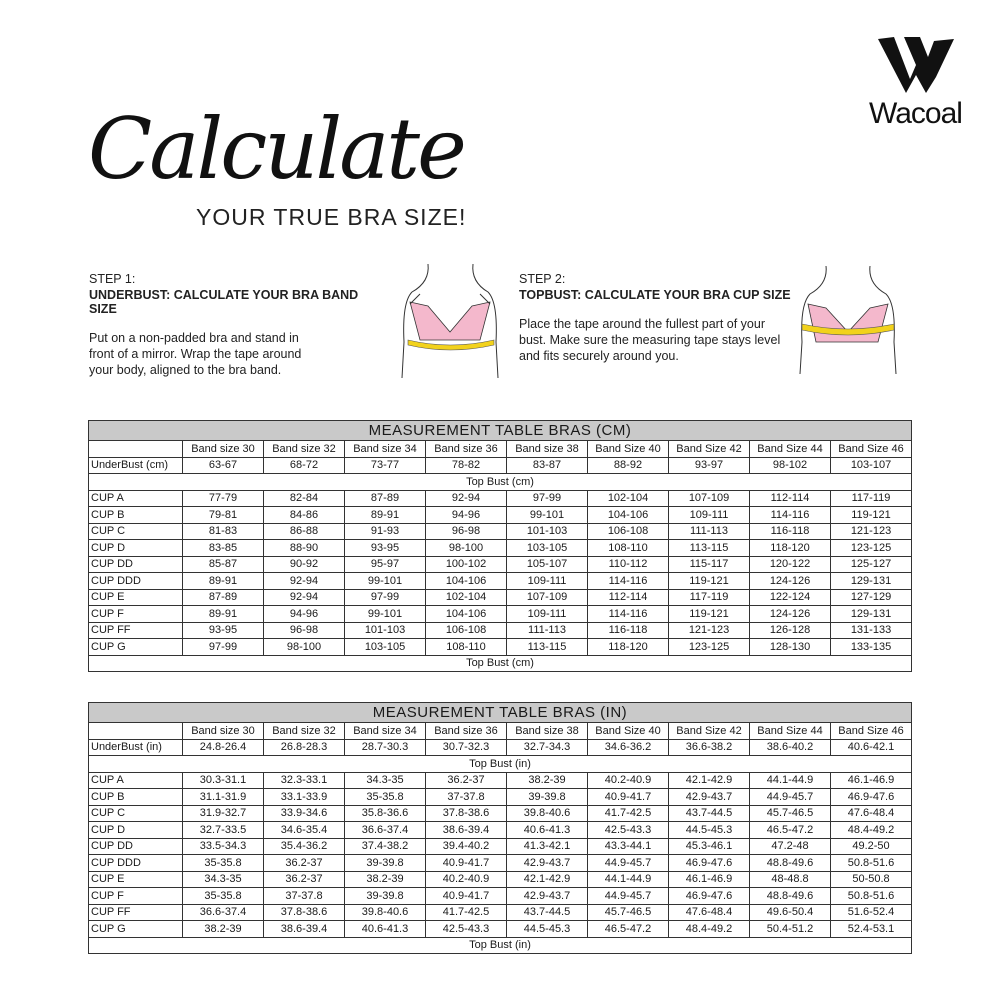 The image size is (1000, 1000). Describe the element at coordinates (871, 846) in the screenshot. I see `size-cell: 49.2-50` at that location.